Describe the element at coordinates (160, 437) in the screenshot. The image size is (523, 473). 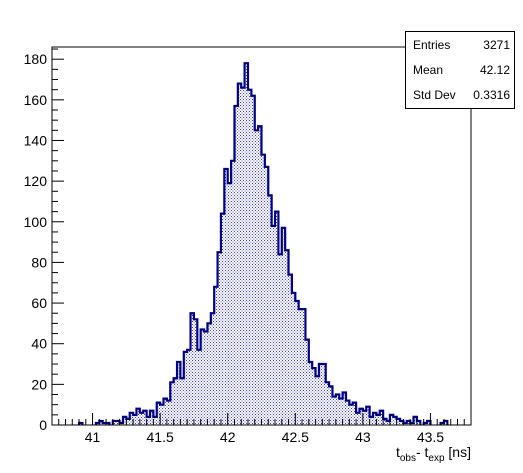
I see `x-tick-label: 41.5` at that location.